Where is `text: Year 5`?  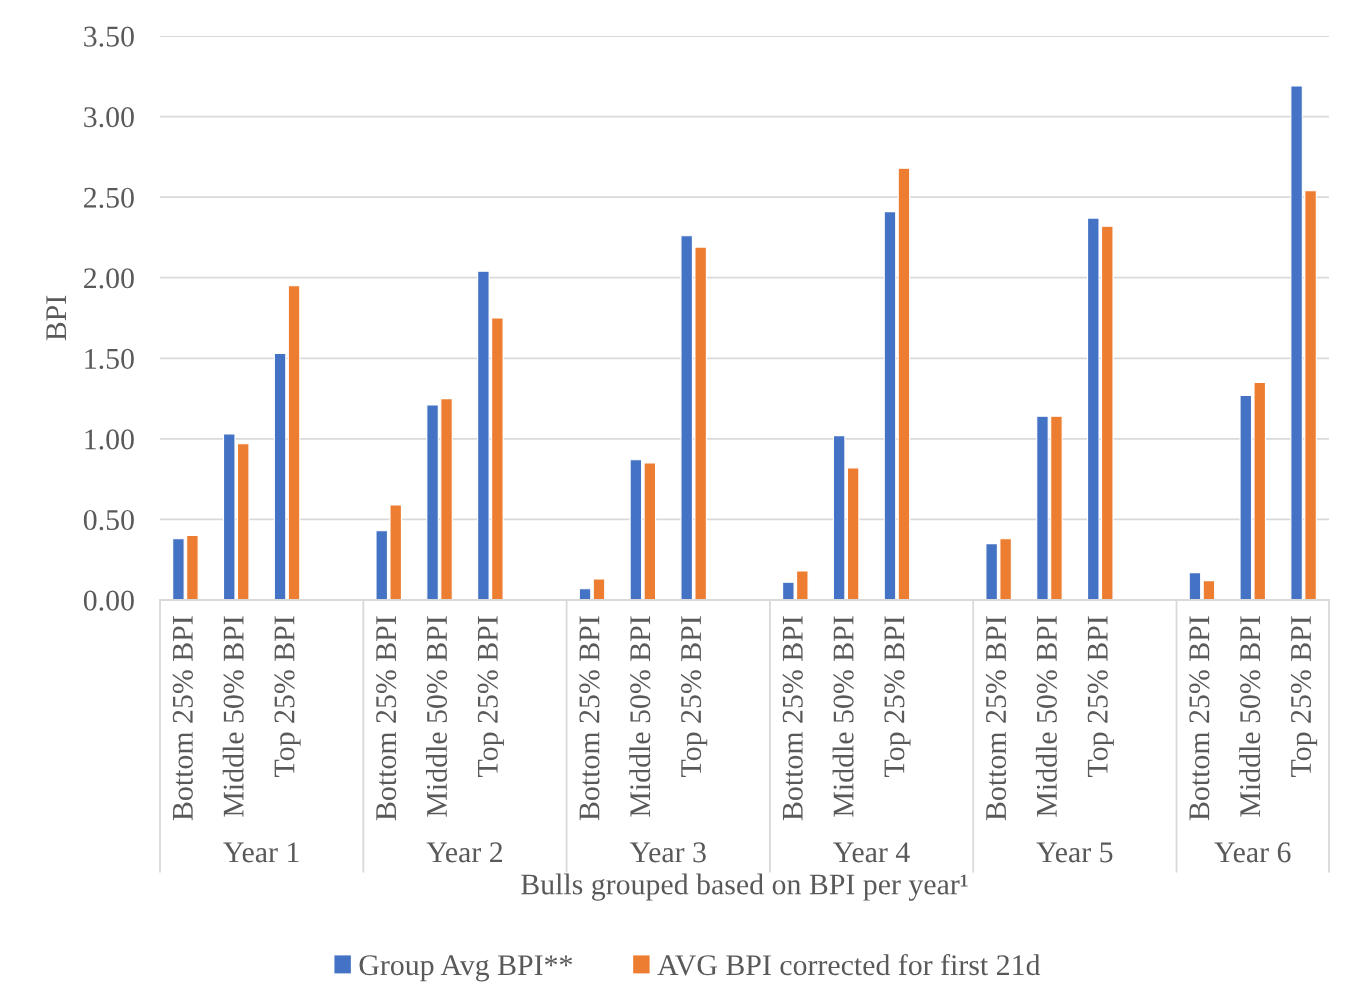 text: Year 5 is located at coordinates (1074, 852).